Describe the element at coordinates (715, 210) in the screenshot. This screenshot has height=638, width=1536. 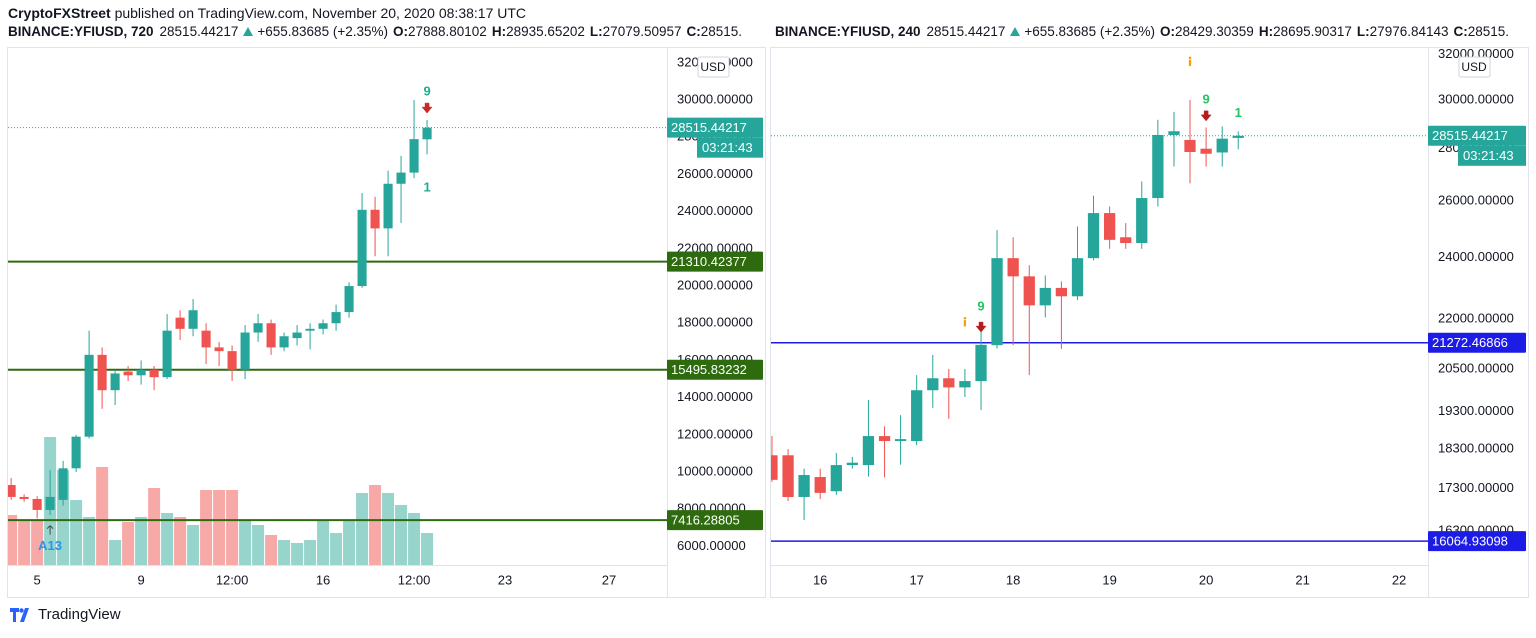
I see `y-tick-label: 24000.00000` at that location.